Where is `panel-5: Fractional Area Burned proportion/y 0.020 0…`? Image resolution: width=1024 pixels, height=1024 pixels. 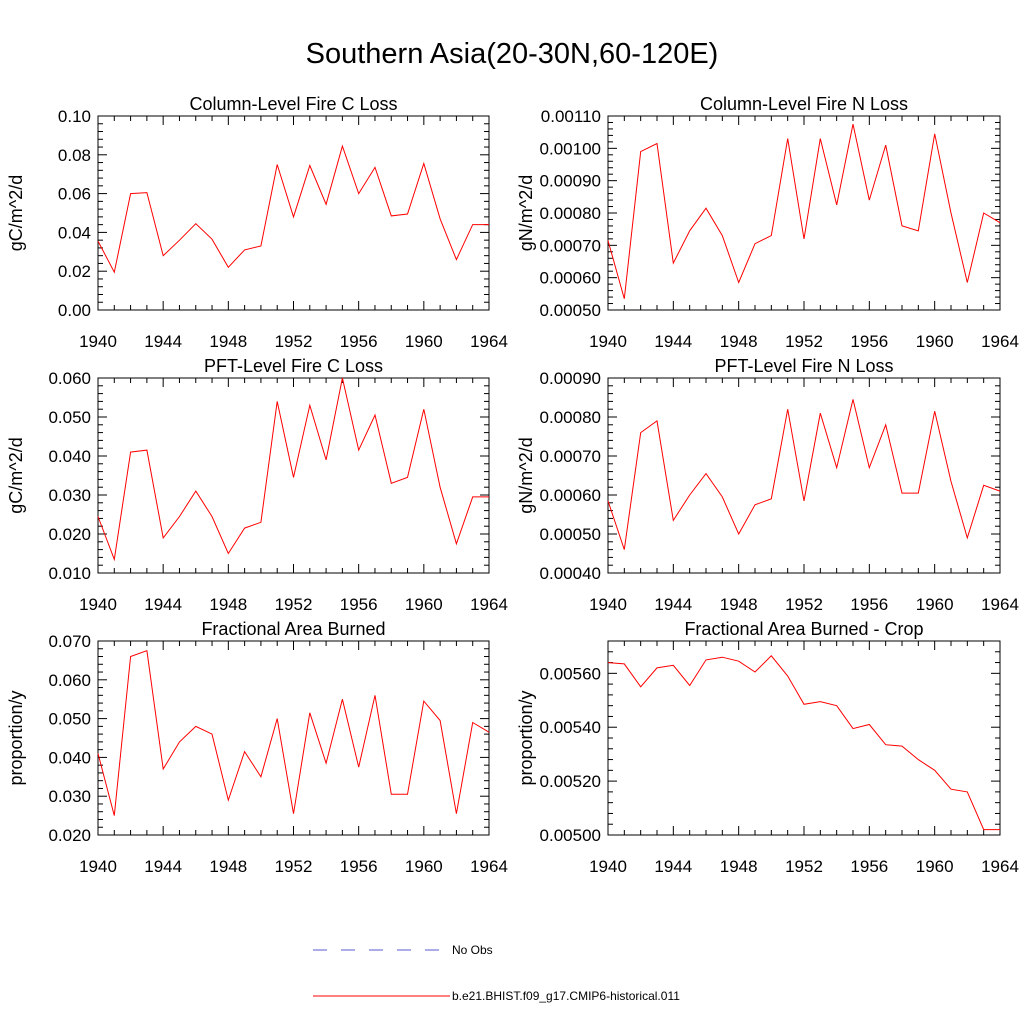
panel-5: Fractional Area Burned proportion/y 0.020 0… is located at coordinates (257, 747).